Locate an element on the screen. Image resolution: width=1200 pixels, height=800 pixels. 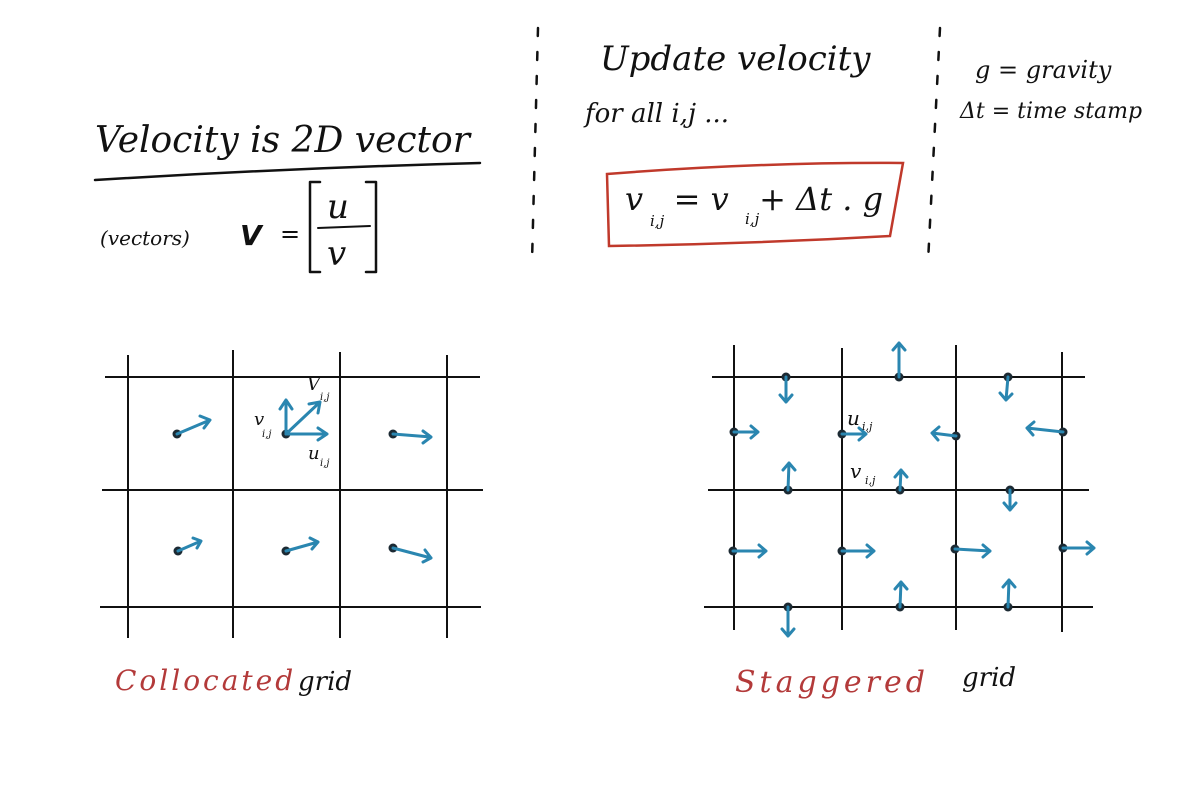
equation-box is located at coordinates (755, 204).